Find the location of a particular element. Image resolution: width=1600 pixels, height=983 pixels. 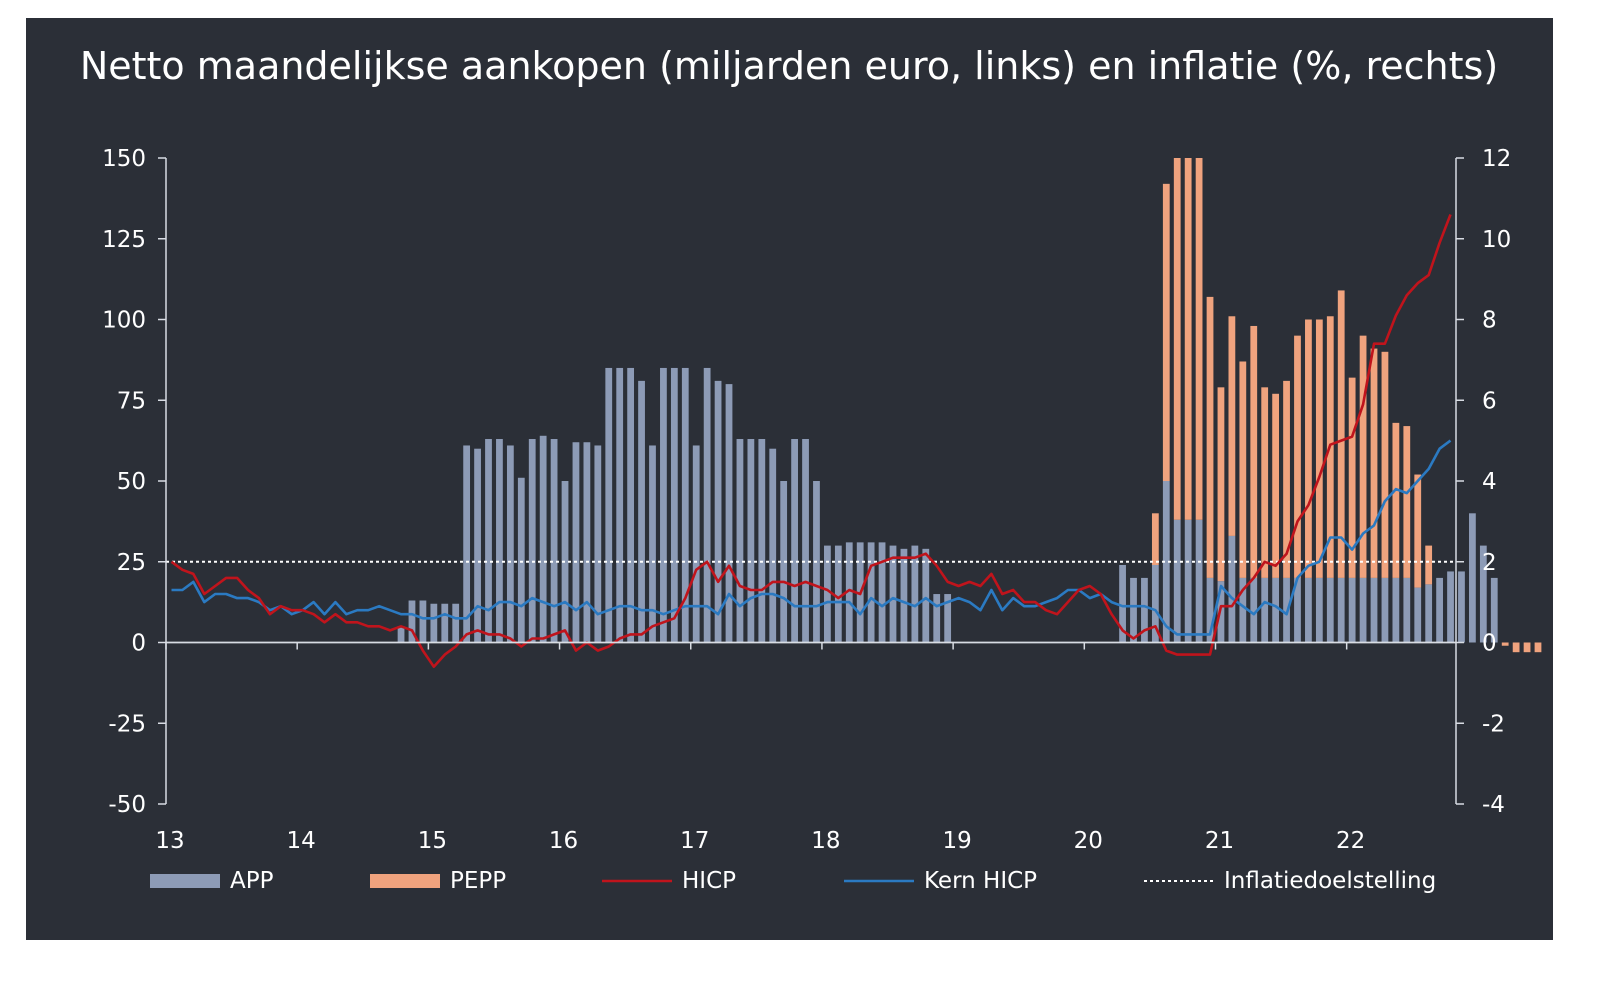

left-tick-label: 0 is located at coordinates (138, 644).